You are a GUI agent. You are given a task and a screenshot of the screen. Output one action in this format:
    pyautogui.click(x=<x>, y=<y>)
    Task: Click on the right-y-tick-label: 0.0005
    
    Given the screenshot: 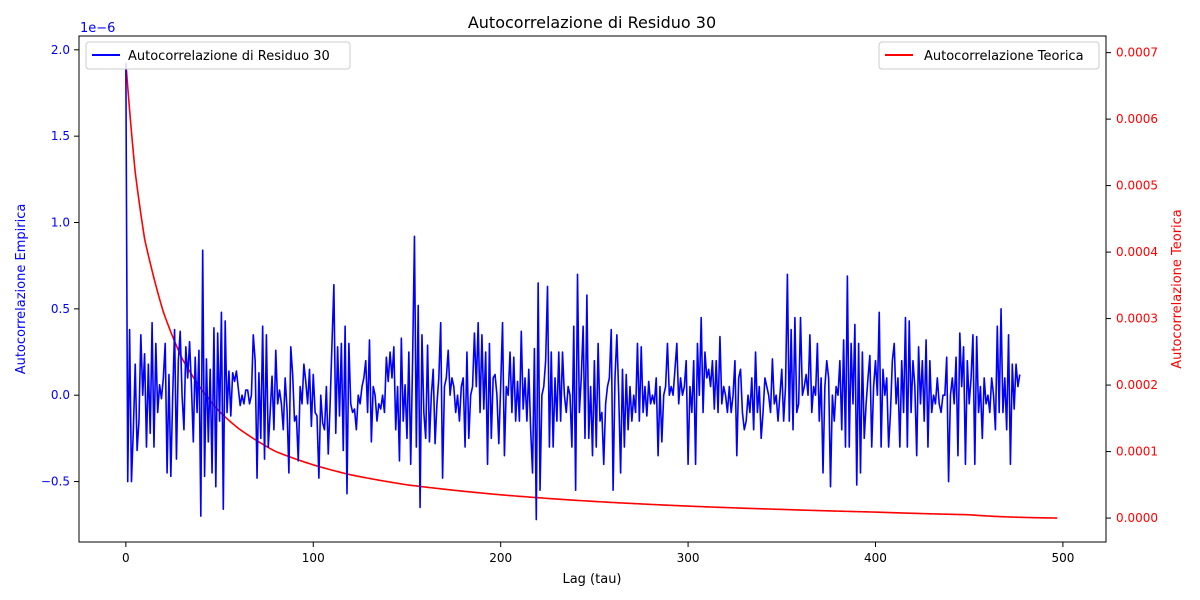 What is the action you would take?
    pyautogui.click(x=1137, y=186)
    